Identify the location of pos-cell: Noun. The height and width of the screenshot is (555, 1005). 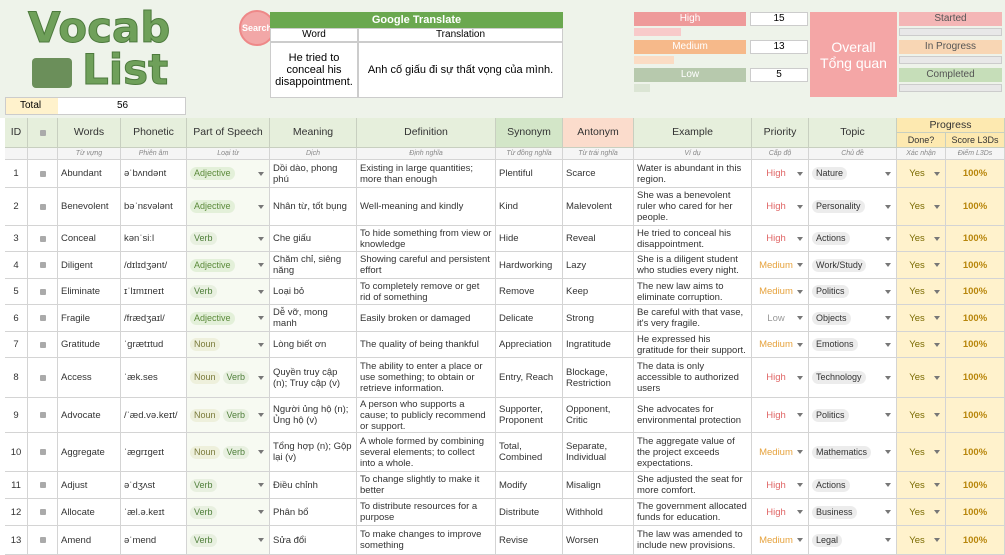
(228, 345).